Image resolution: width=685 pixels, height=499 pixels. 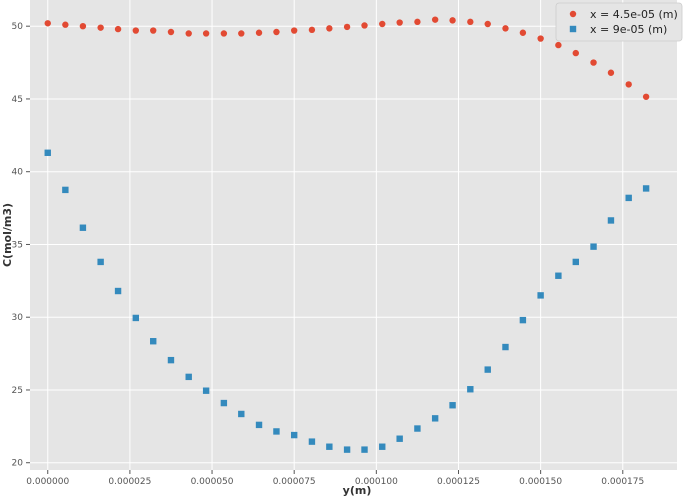 What do you see at coordinates (622, 482) in the screenshot?
I see `x-tick-label: 0.000175` at bounding box center [622, 482].